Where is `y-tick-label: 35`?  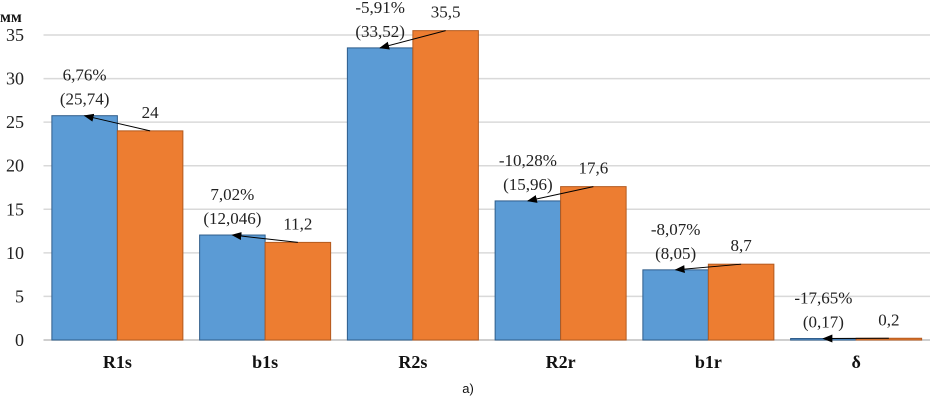
y-tick-label: 35 is located at coordinates (15, 35).